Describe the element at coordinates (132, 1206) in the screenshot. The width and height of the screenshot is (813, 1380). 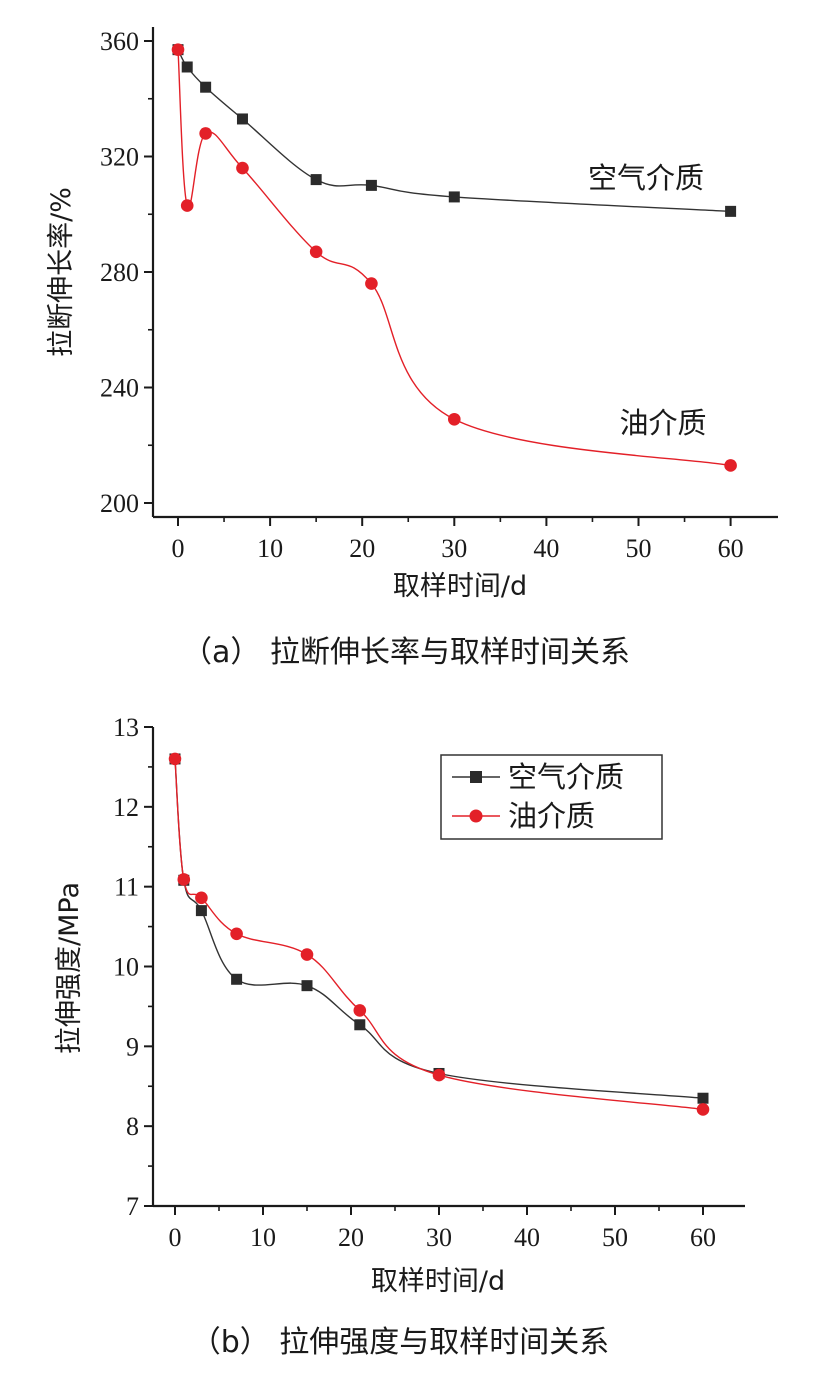
I see `y-tick-label: 7` at that location.